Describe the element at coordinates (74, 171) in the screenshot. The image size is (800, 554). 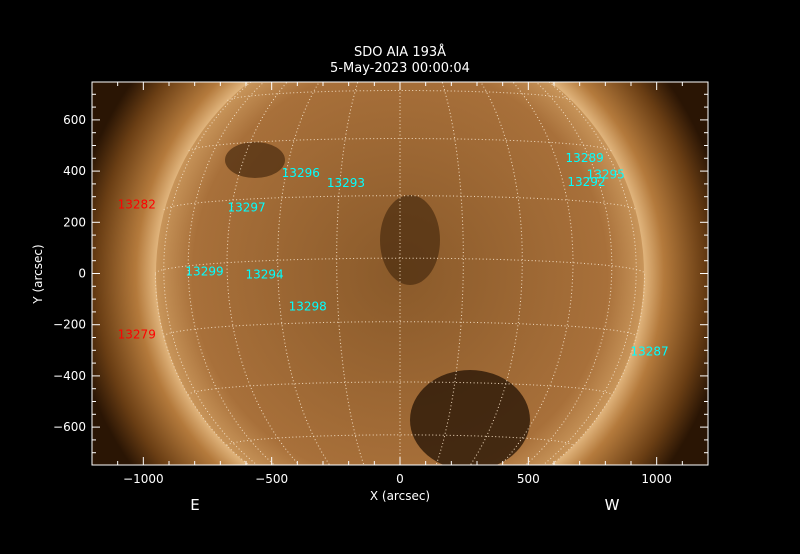
I see `y-tick-label: 400` at that location.